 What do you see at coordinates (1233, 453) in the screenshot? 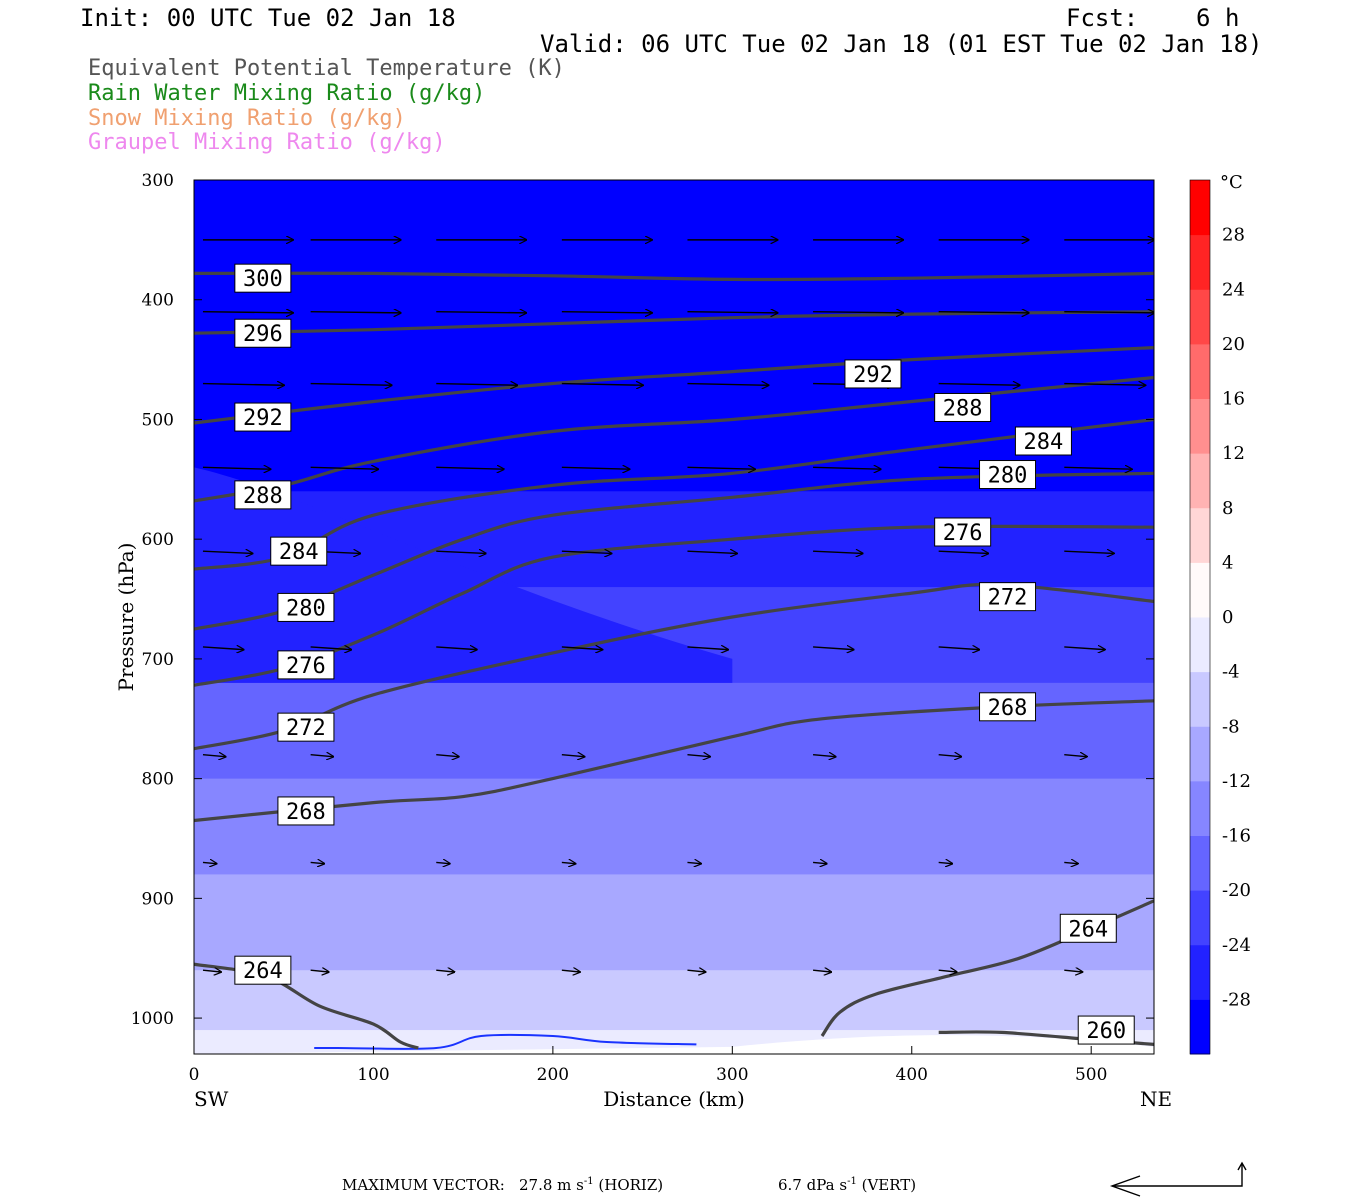
I see `colorbar-label: 12` at bounding box center [1233, 453].